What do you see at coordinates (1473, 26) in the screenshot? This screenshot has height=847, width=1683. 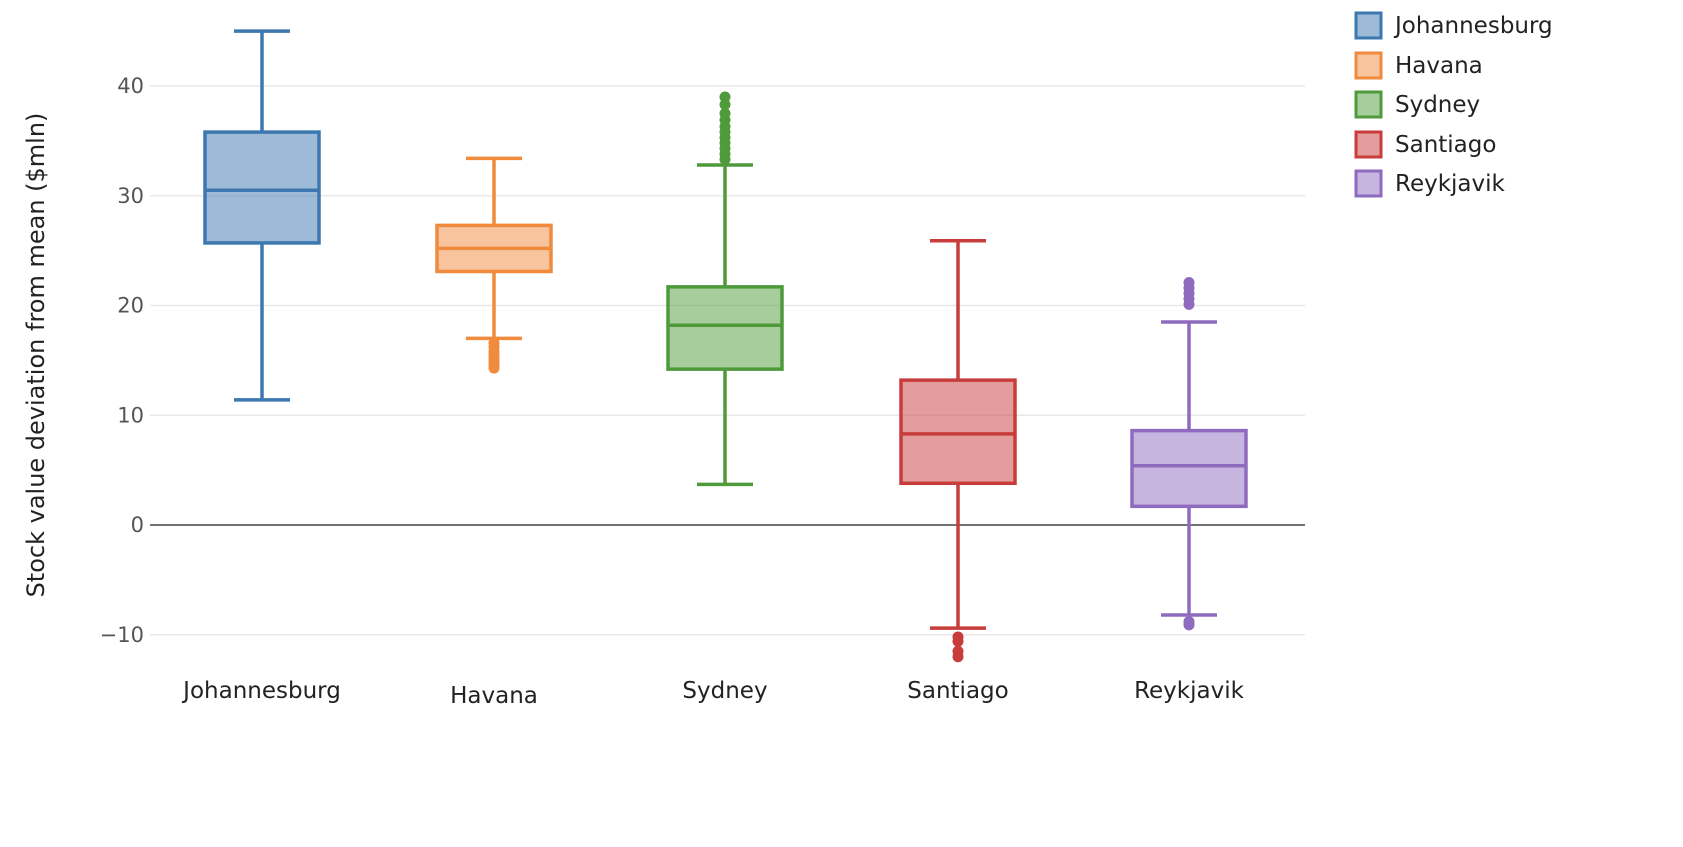 I see `legend-label: Johannesburg` at bounding box center [1473, 26].